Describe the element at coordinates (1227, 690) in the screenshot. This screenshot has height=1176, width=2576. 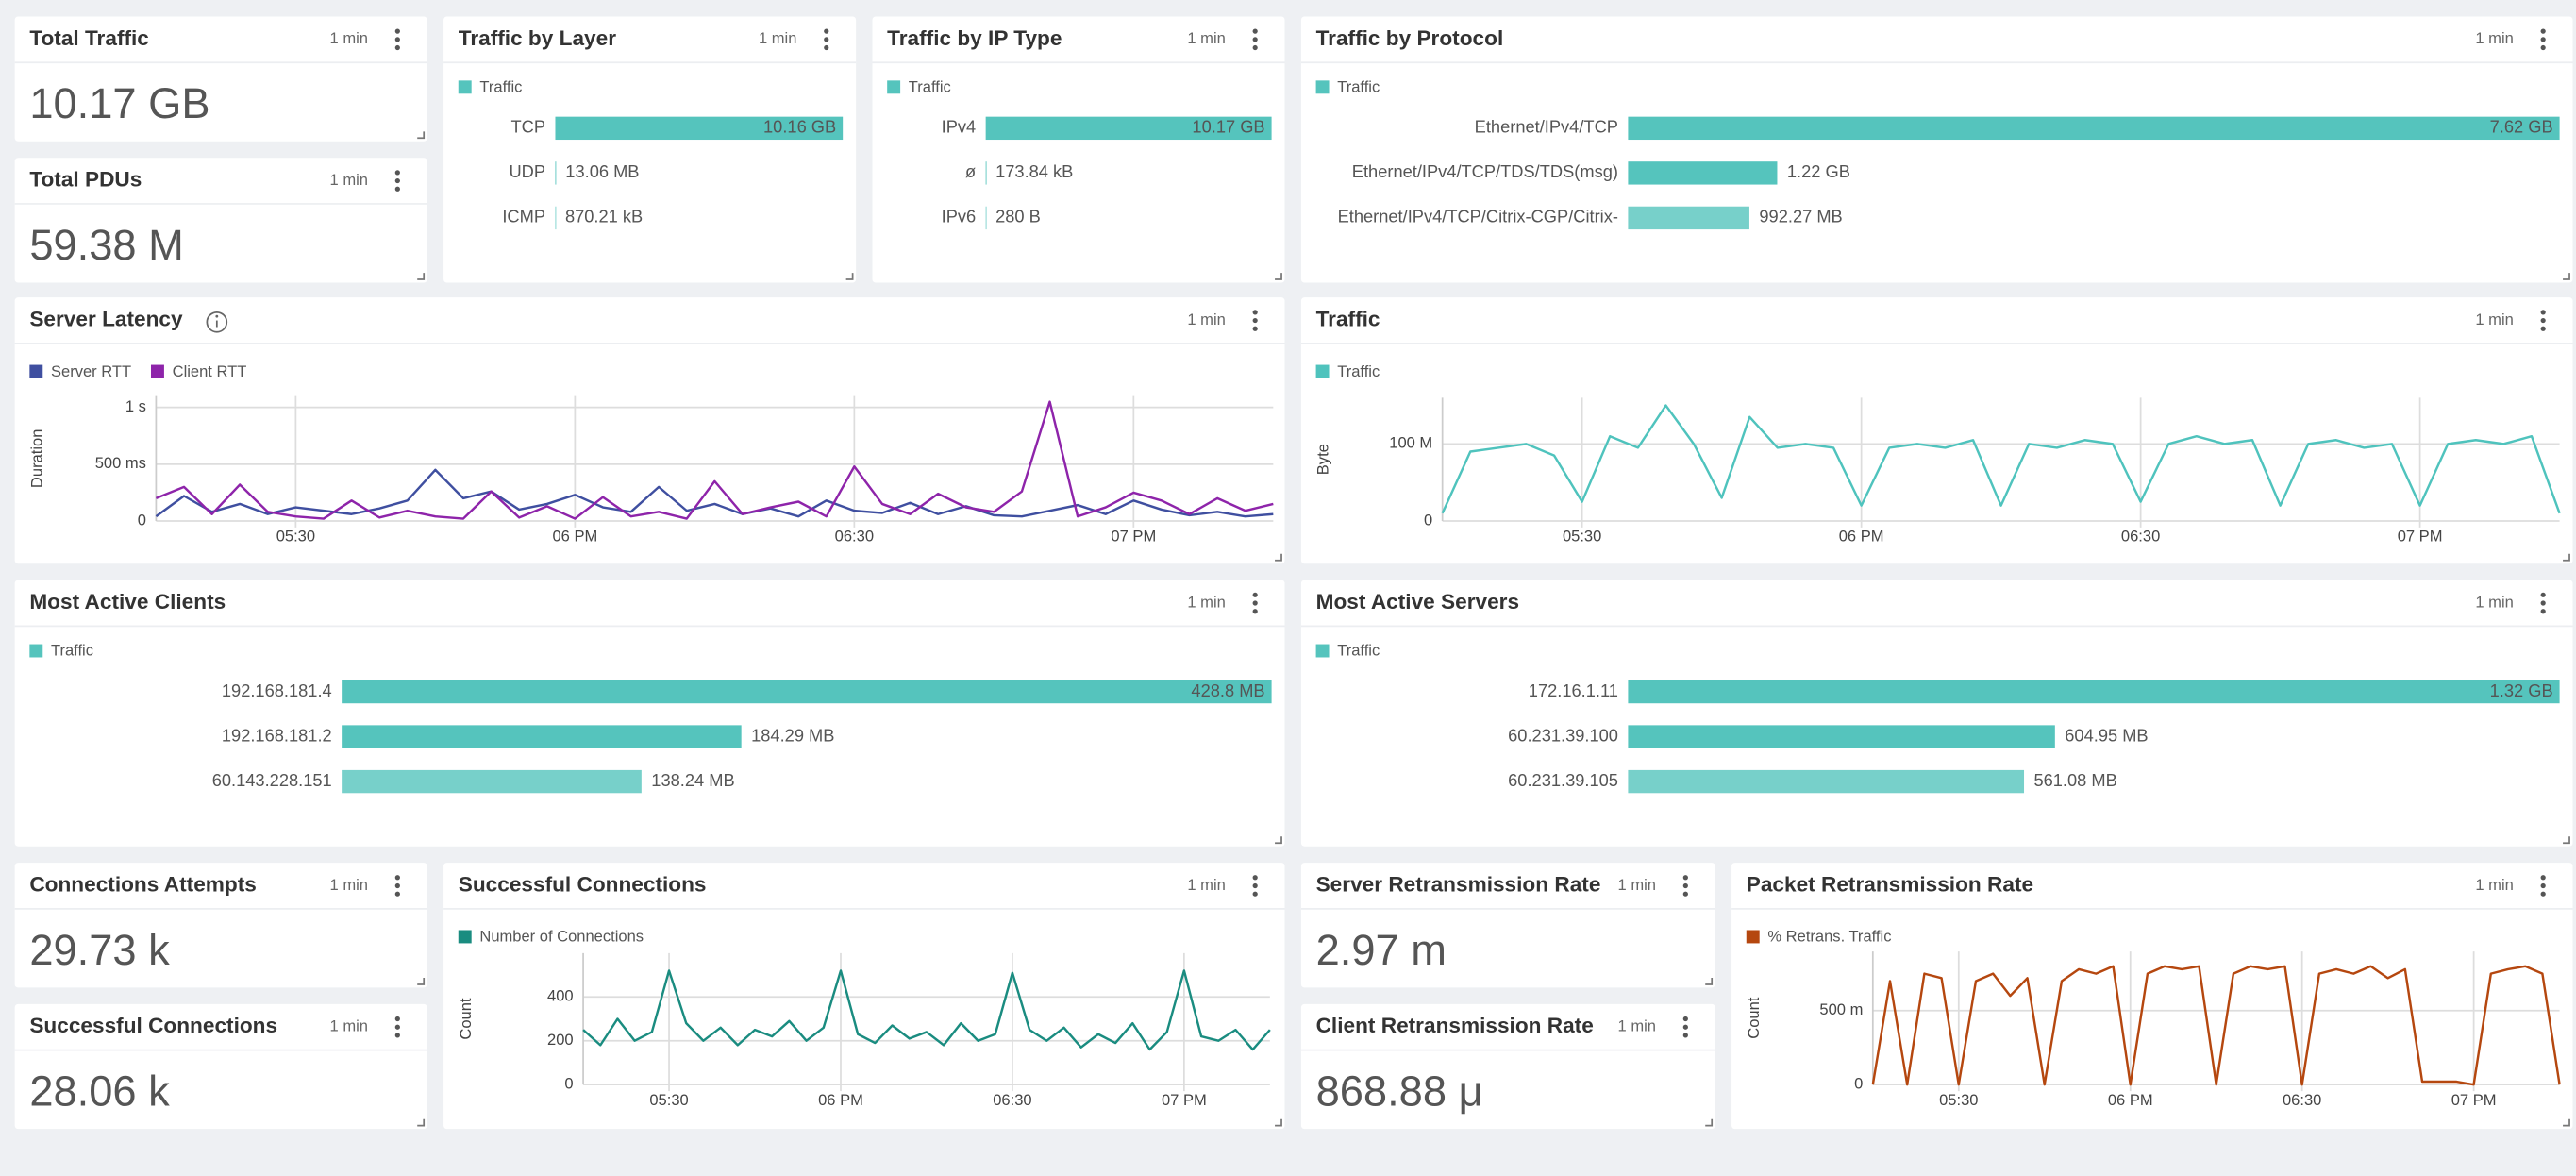
I see `bar-value-label: 428.8 MB` at that location.